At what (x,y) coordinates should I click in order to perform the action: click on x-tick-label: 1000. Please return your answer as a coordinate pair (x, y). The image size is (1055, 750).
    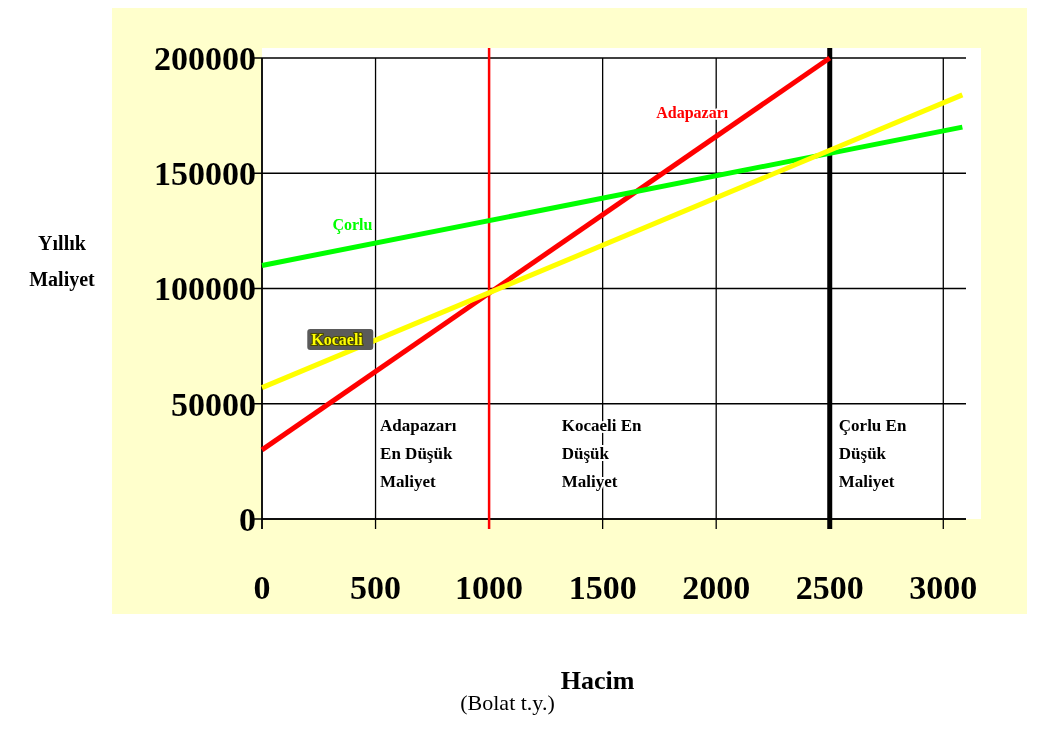
    Looking at the image, I should click on (489, 587).